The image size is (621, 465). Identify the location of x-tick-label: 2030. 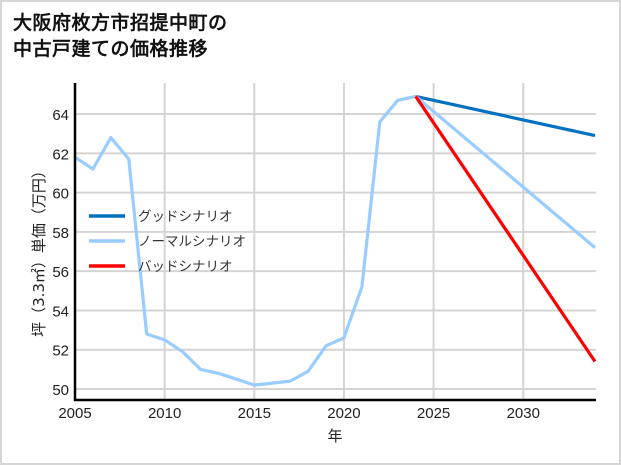
(523, 413).